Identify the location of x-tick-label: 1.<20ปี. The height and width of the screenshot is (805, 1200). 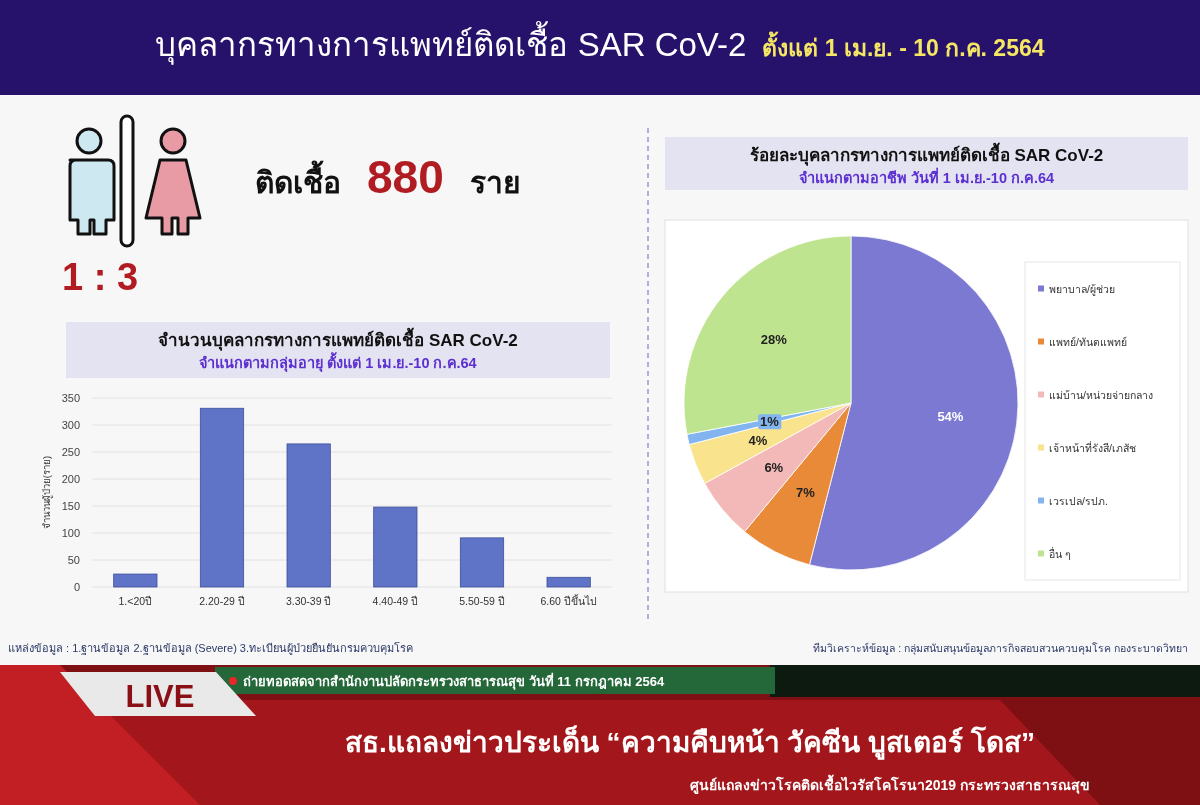
(135, 601).